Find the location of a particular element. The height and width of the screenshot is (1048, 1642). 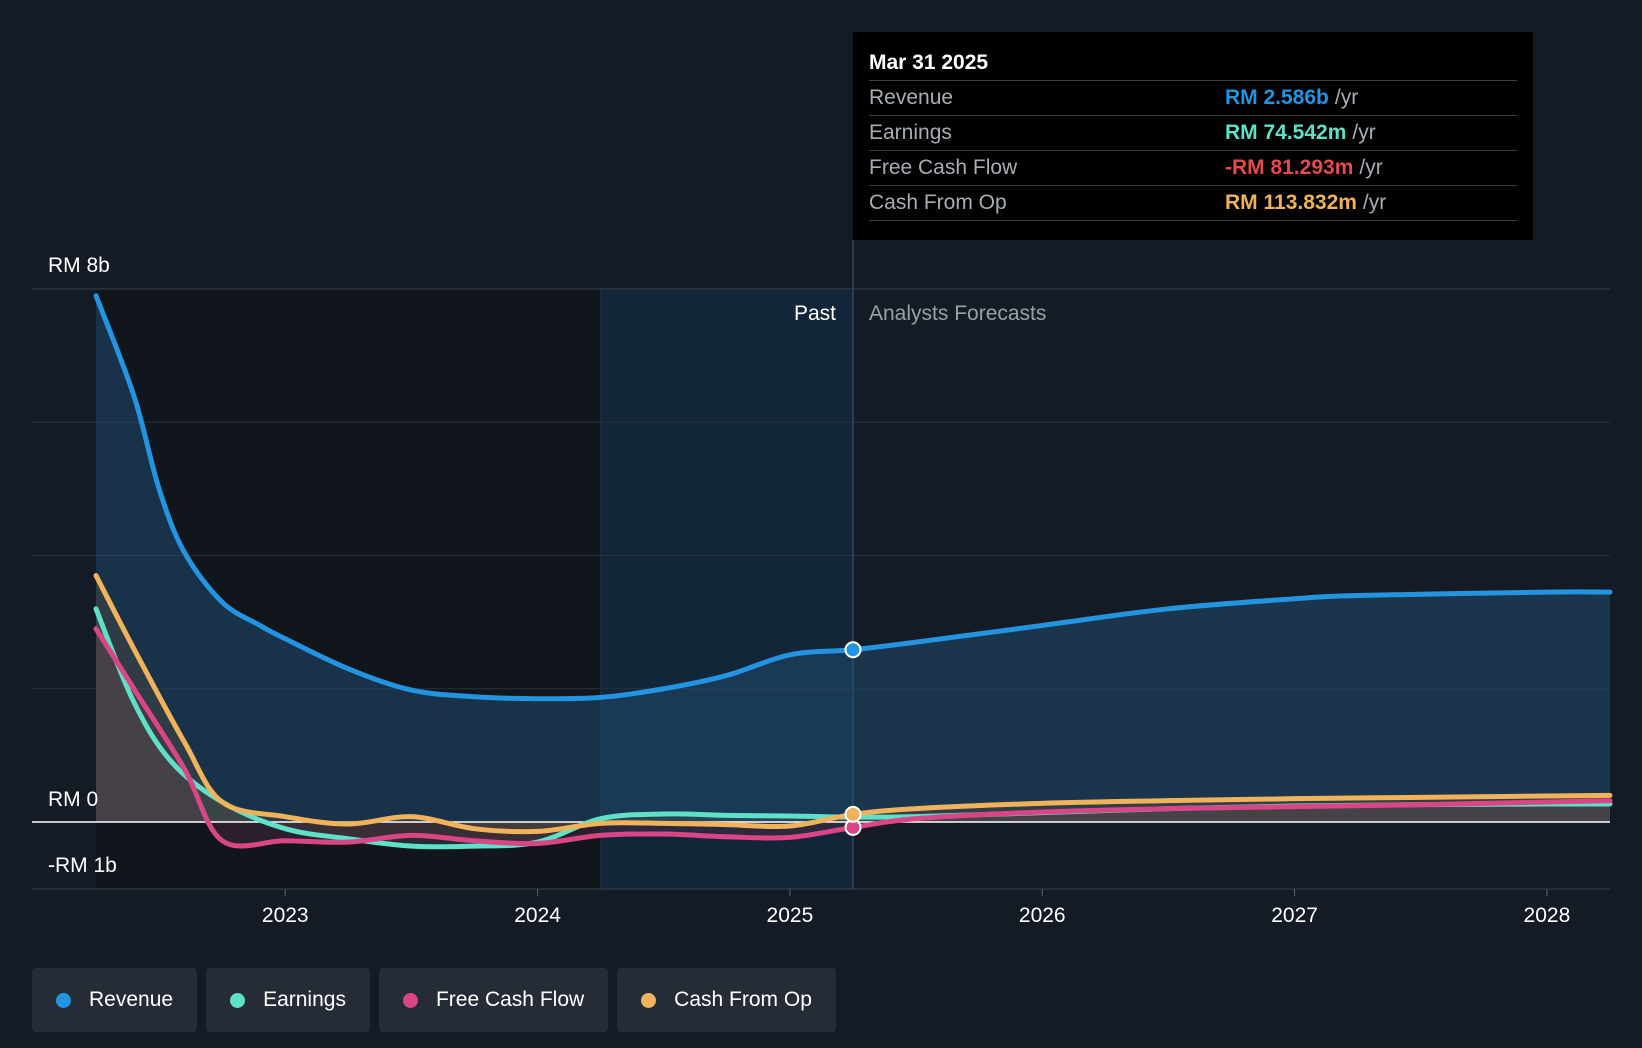

cash-from-op-marker is located at coordinates (853, 814).